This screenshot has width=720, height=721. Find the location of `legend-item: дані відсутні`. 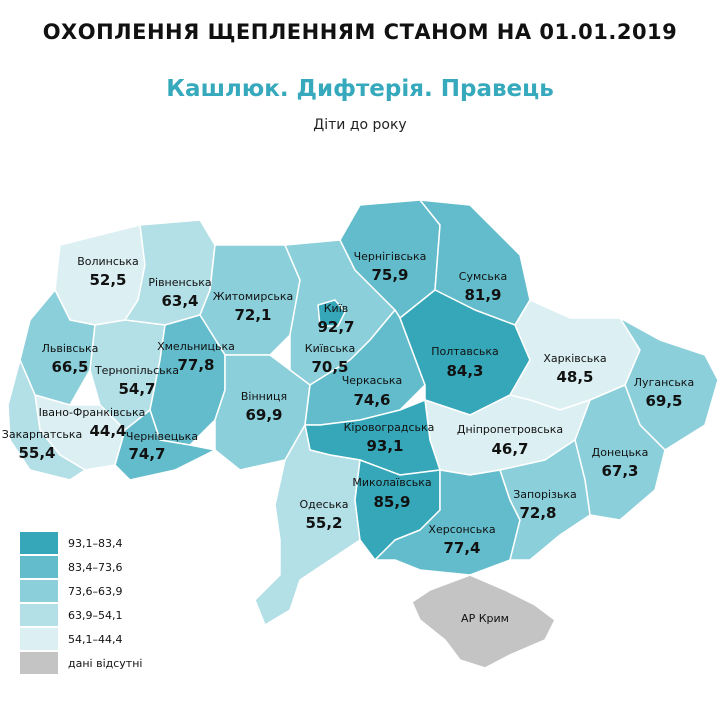

legend-item: дані відсутні is located at coordinates (81, 663).